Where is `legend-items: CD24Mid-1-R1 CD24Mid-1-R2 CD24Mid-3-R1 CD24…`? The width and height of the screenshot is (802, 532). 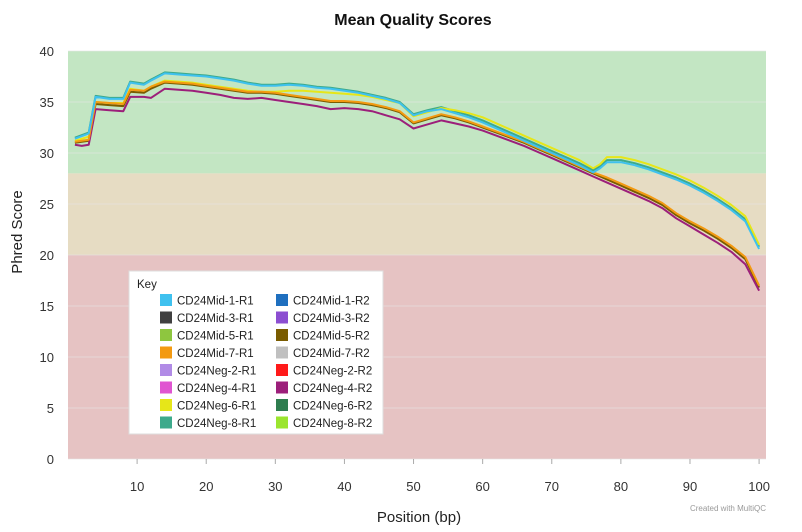 legend-items: CD24Mid-1-R1 CD24Mid-1-R2 CD24Mid-3-R1 CD24… is located at coordinates (266, 362).